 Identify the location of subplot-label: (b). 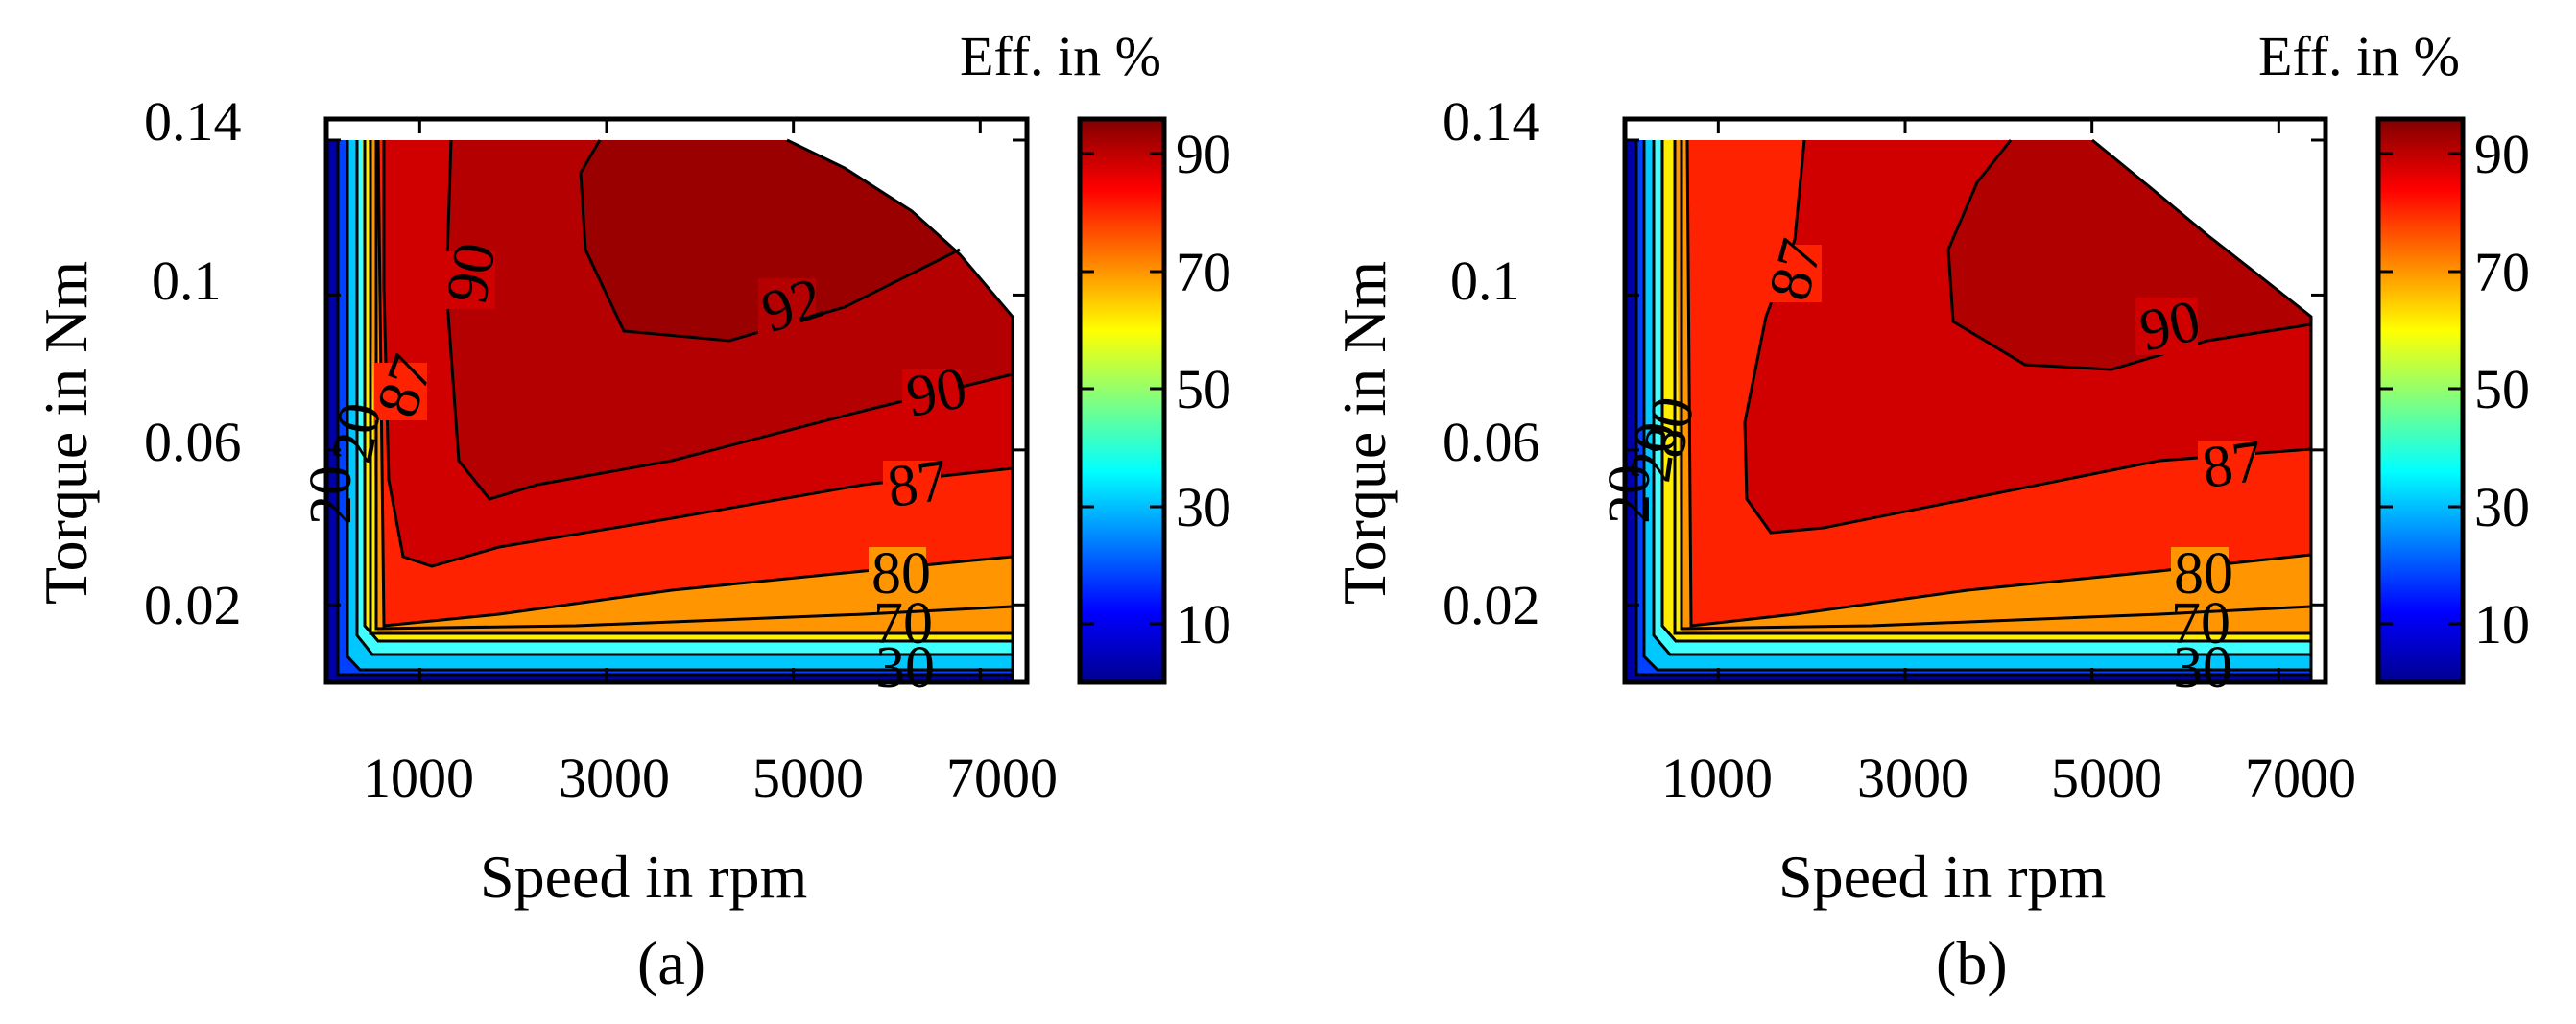
(1972, 963).